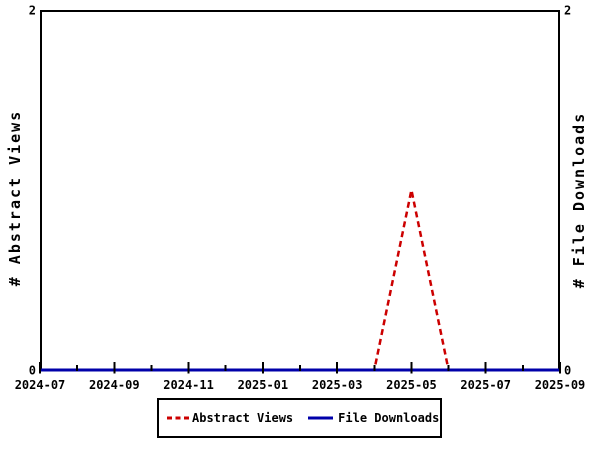 Image resolution: width=600 pixels, height=450 pixels. What do you see at coordinates (188, 385) in the screenshot?
I see `x-tick-label: 2024-11` at bounding box center [188, 385].